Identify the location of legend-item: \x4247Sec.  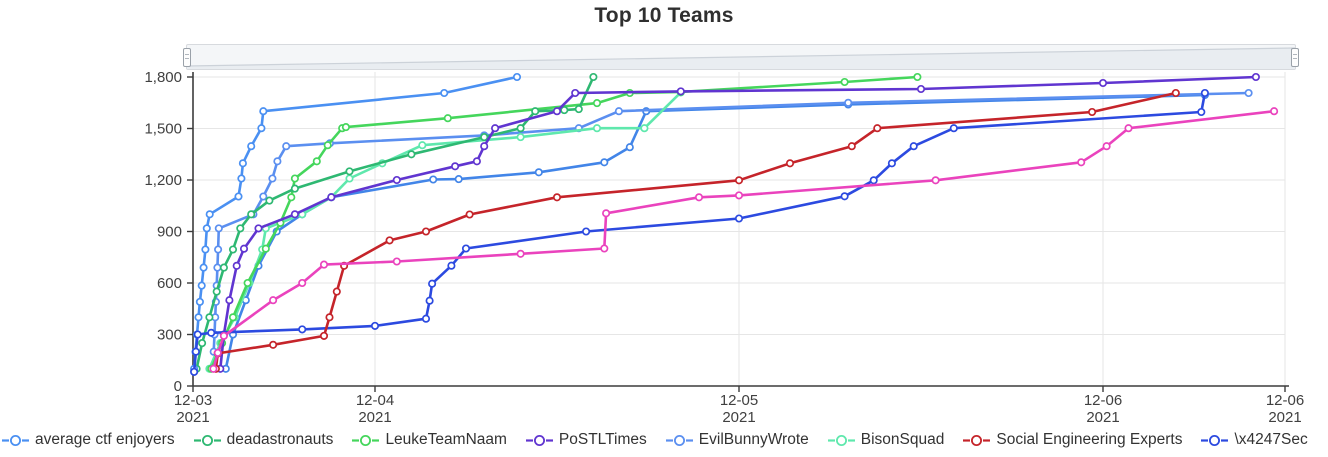
(1254, 440).